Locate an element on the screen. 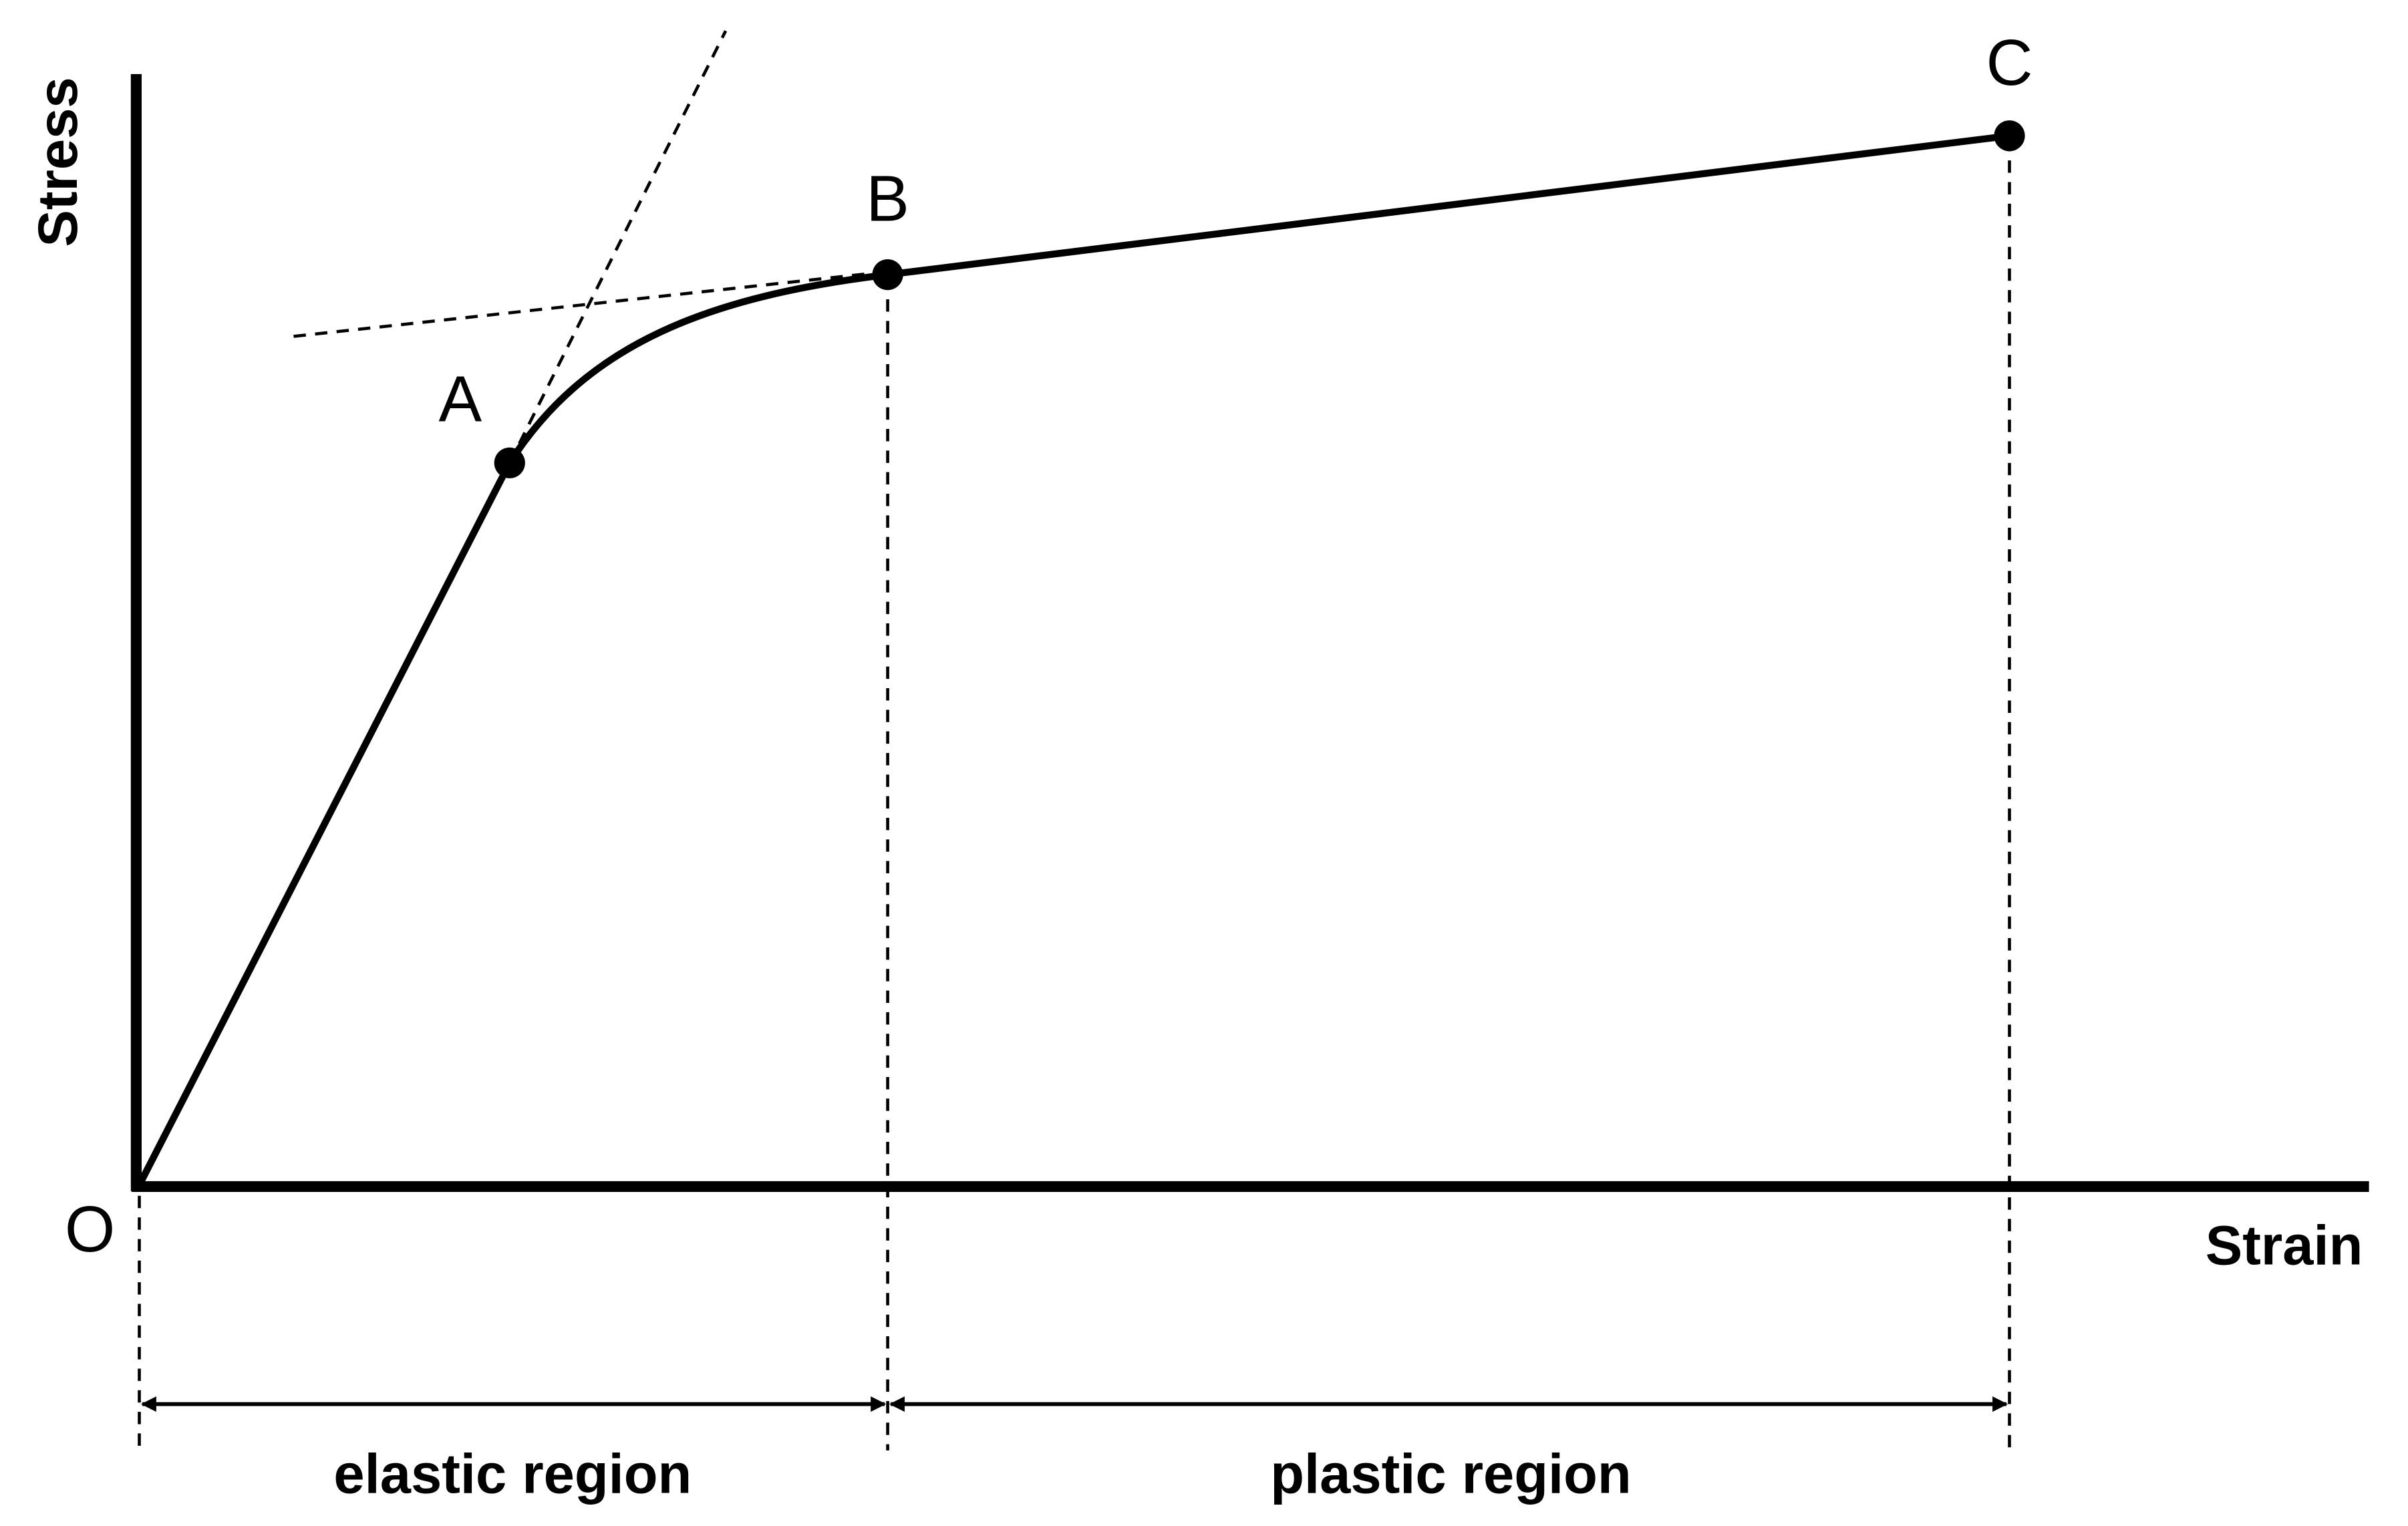 This screenshot has height=1526, width=2408. elastic-tangent is located at coordinates (618, 247).